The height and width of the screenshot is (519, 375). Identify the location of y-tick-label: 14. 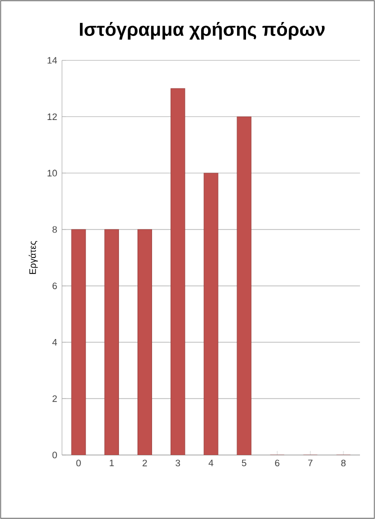
(53, 60).